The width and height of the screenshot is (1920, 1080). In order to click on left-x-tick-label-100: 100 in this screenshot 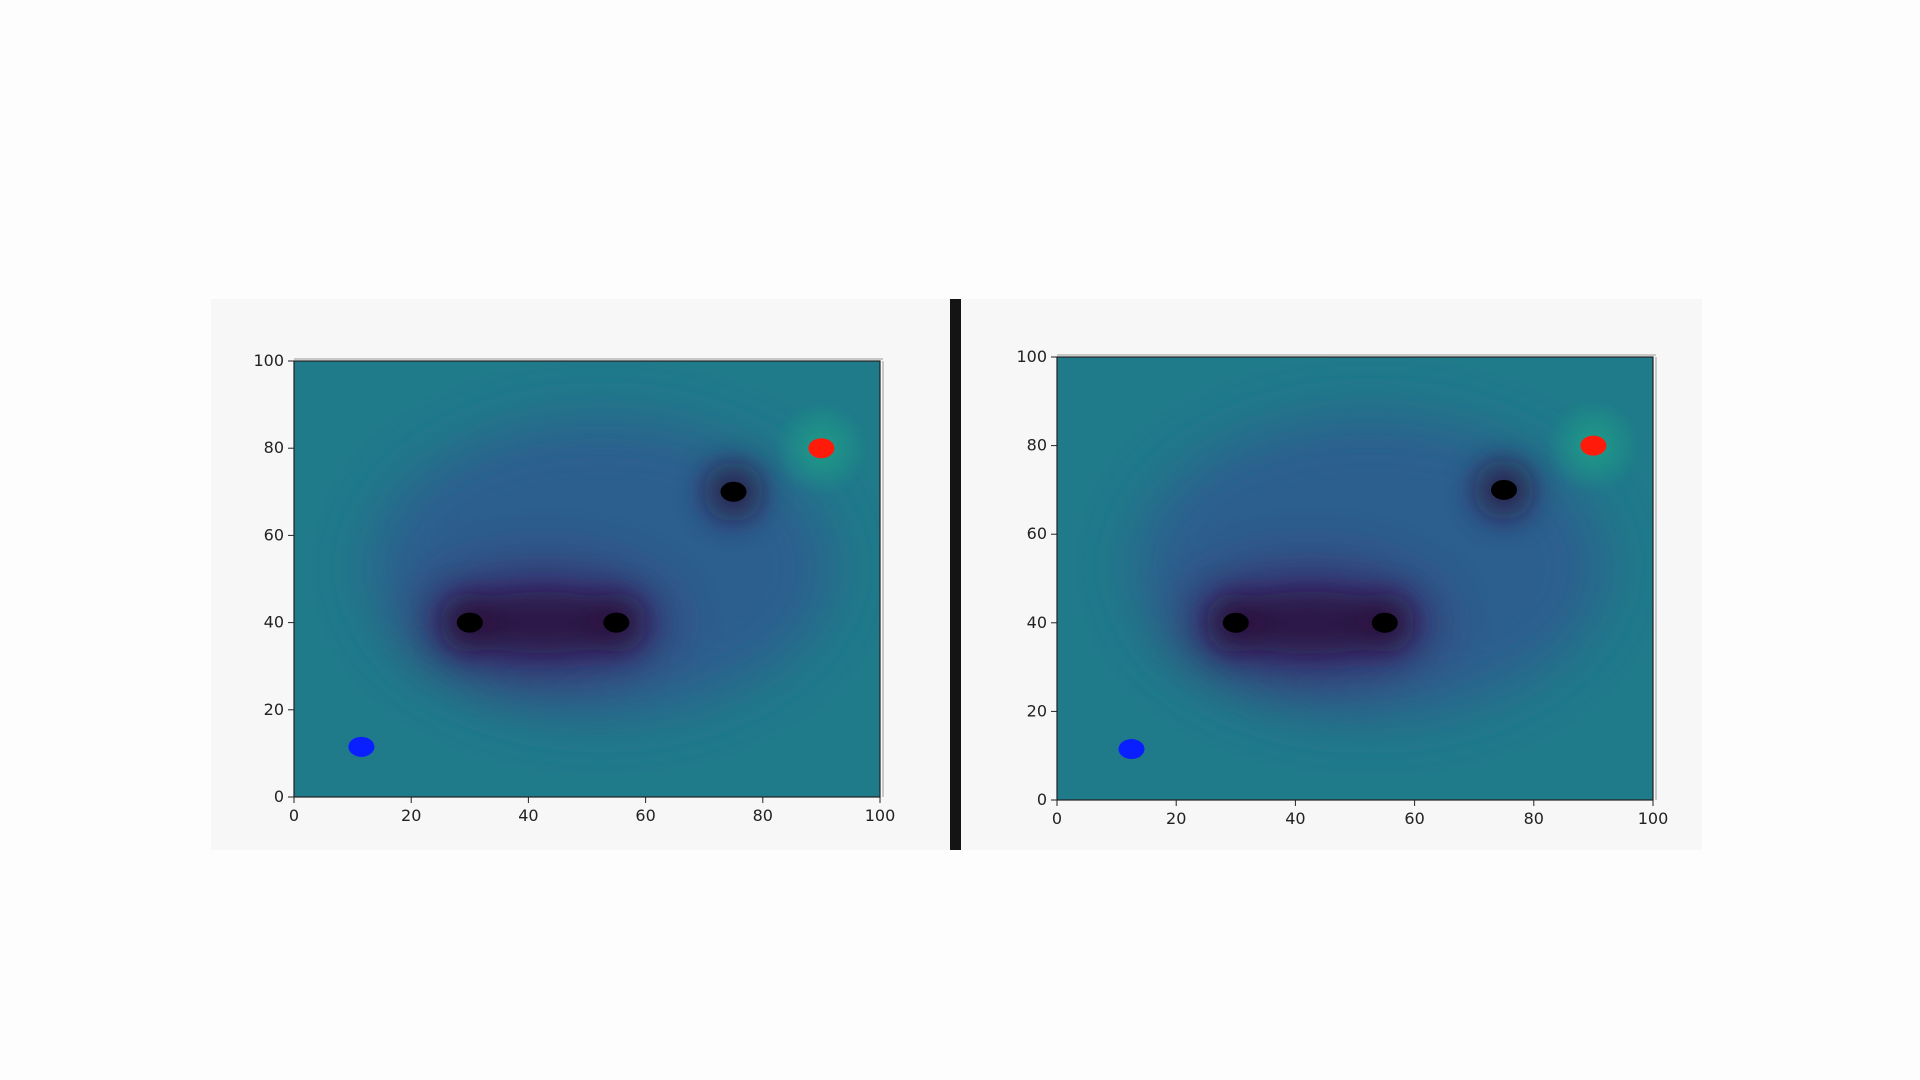, I will do `click(880, 815)`.